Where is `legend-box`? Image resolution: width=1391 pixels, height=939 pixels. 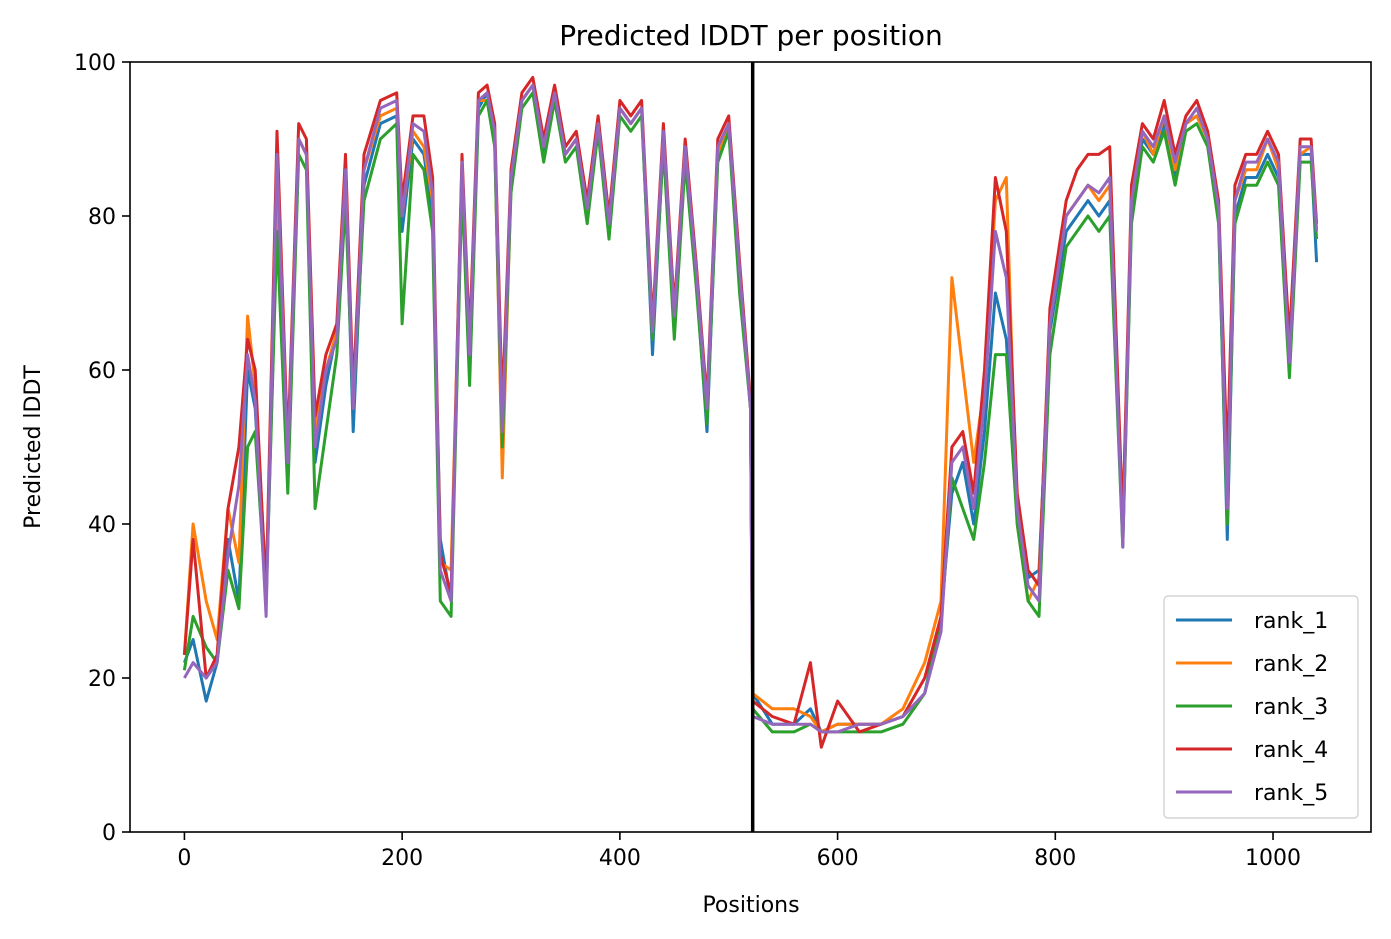 legend-box is located at coordinates (1261, 707).